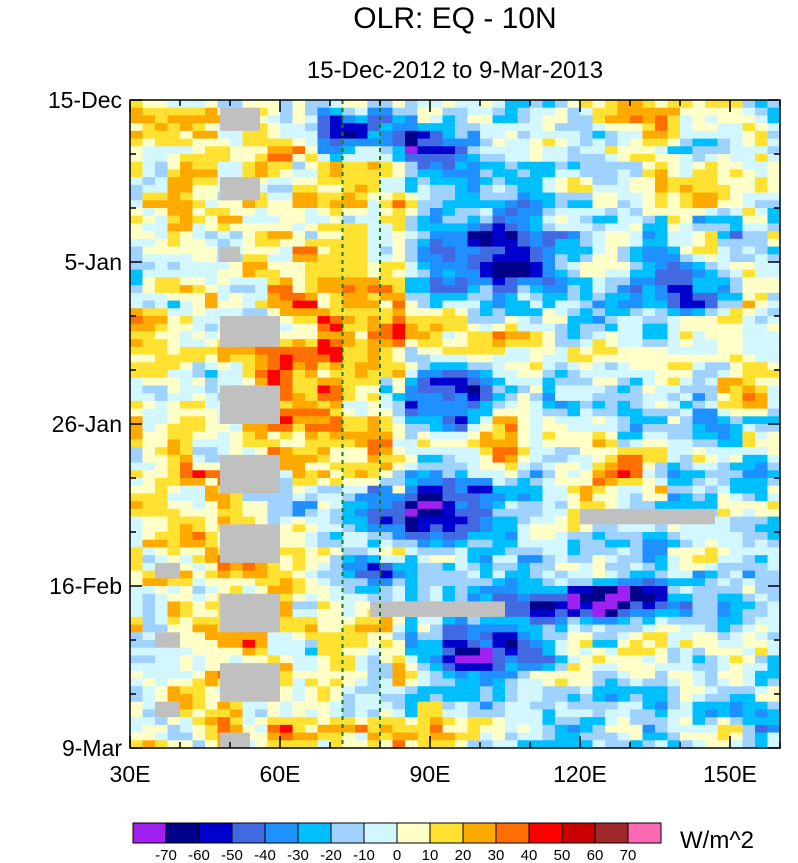  Describe the element at coordinates (595, 855) in the screenshot. I see `colorbar-label: 60` at that location.